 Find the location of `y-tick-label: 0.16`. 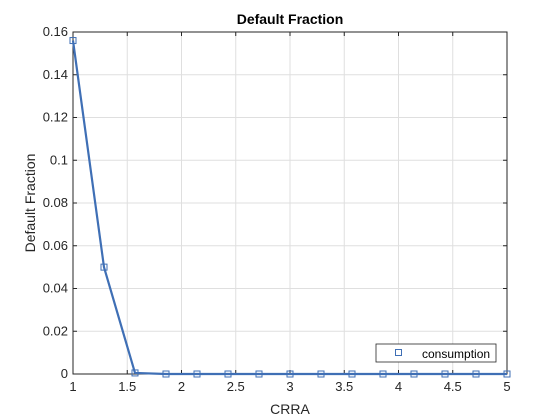

y-tick-label: 0.16 is located at coordinates (55, 31).